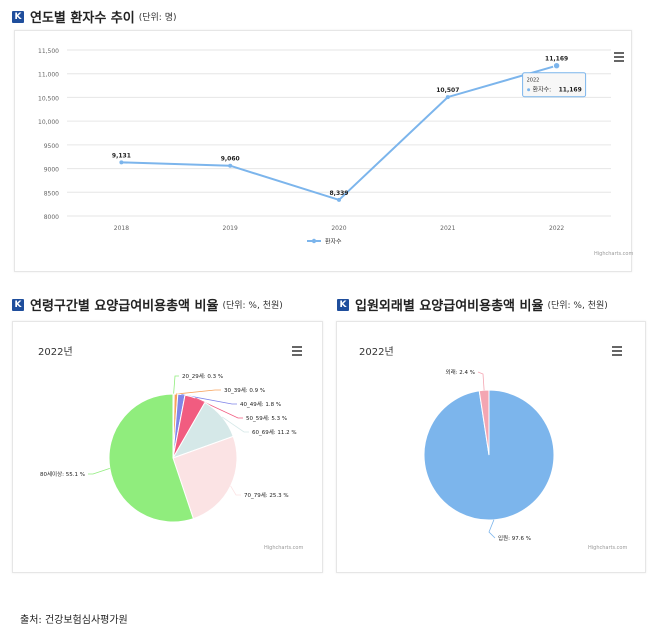 This screenshot has height=630, width=663. I want to click on tooltip-header: 2022, so click(533, 81).